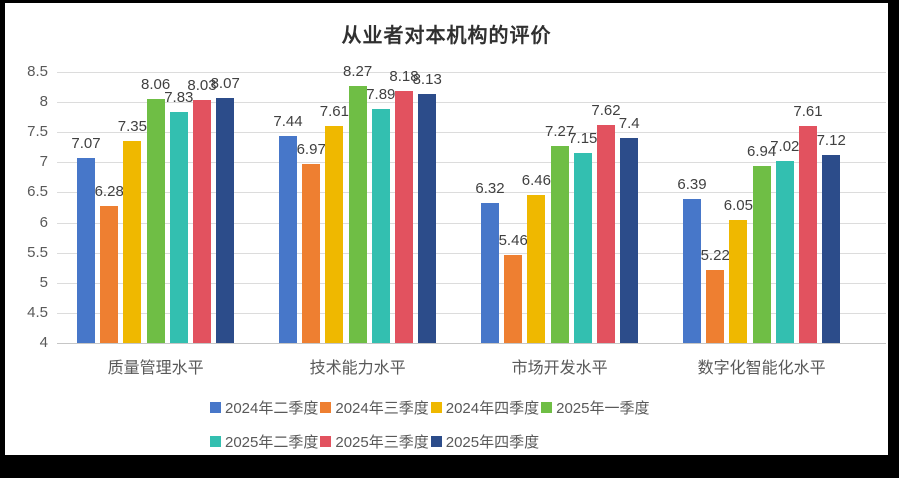 The image size is (899, 478). What do you see at coordinates (785, 147) in the screenshot?
I see `data-label: 7.02` at bounding box center [785, 147].